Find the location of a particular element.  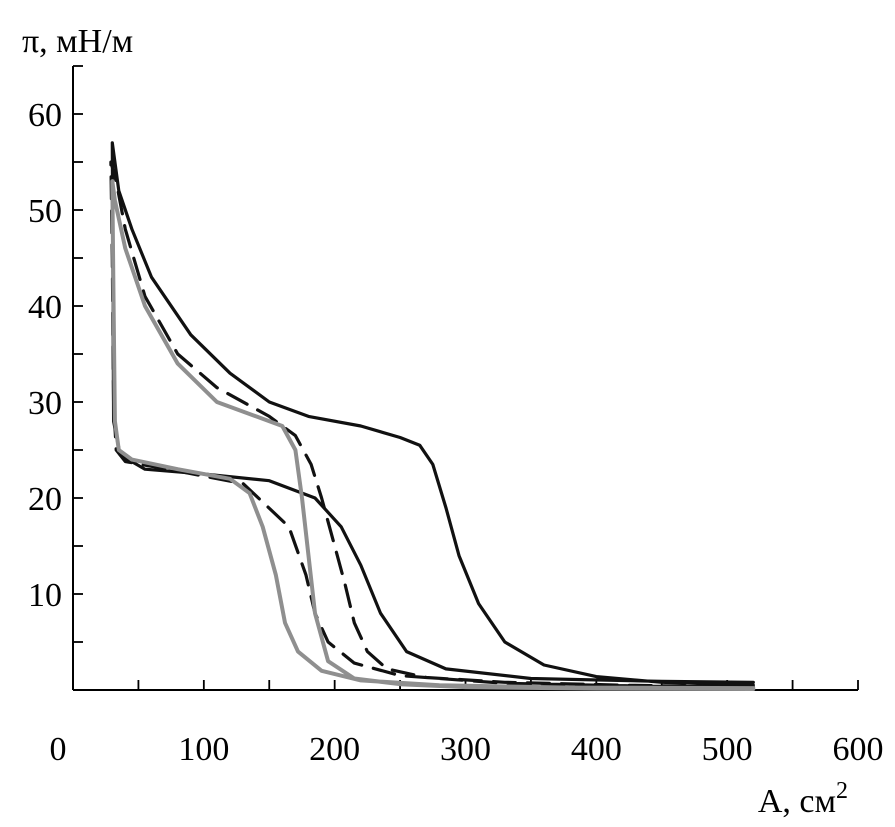

y-tick-label: 30 is located at coordinates (45, 403).